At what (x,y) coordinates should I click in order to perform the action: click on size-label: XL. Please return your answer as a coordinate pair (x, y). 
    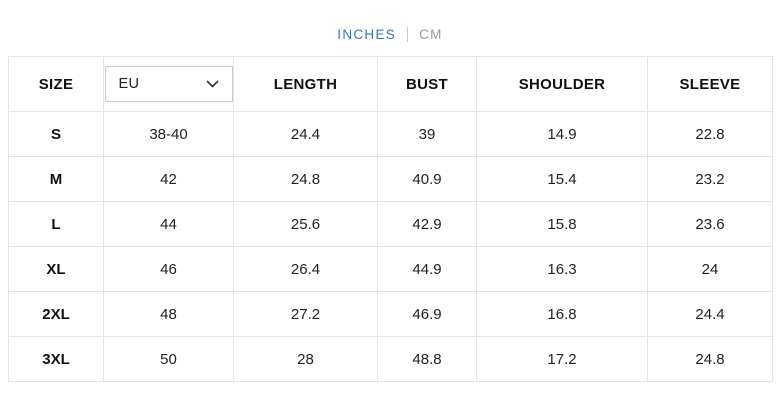
    Looking at the image, I should click on (56, 269).